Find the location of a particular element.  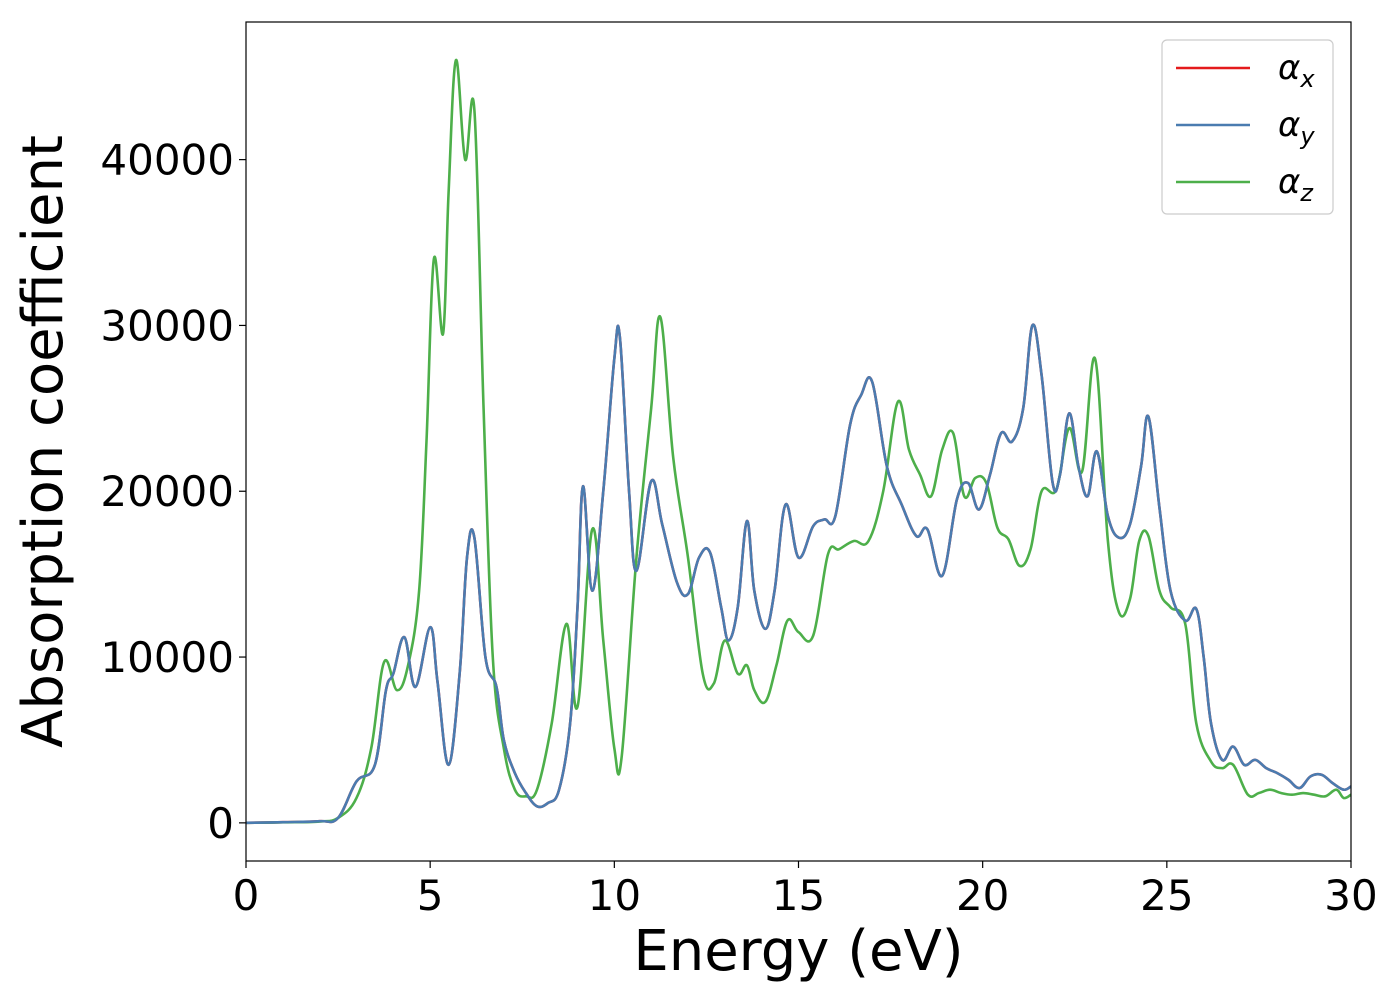

x-tick-label: 25 is located at coordinates (1166, 895).